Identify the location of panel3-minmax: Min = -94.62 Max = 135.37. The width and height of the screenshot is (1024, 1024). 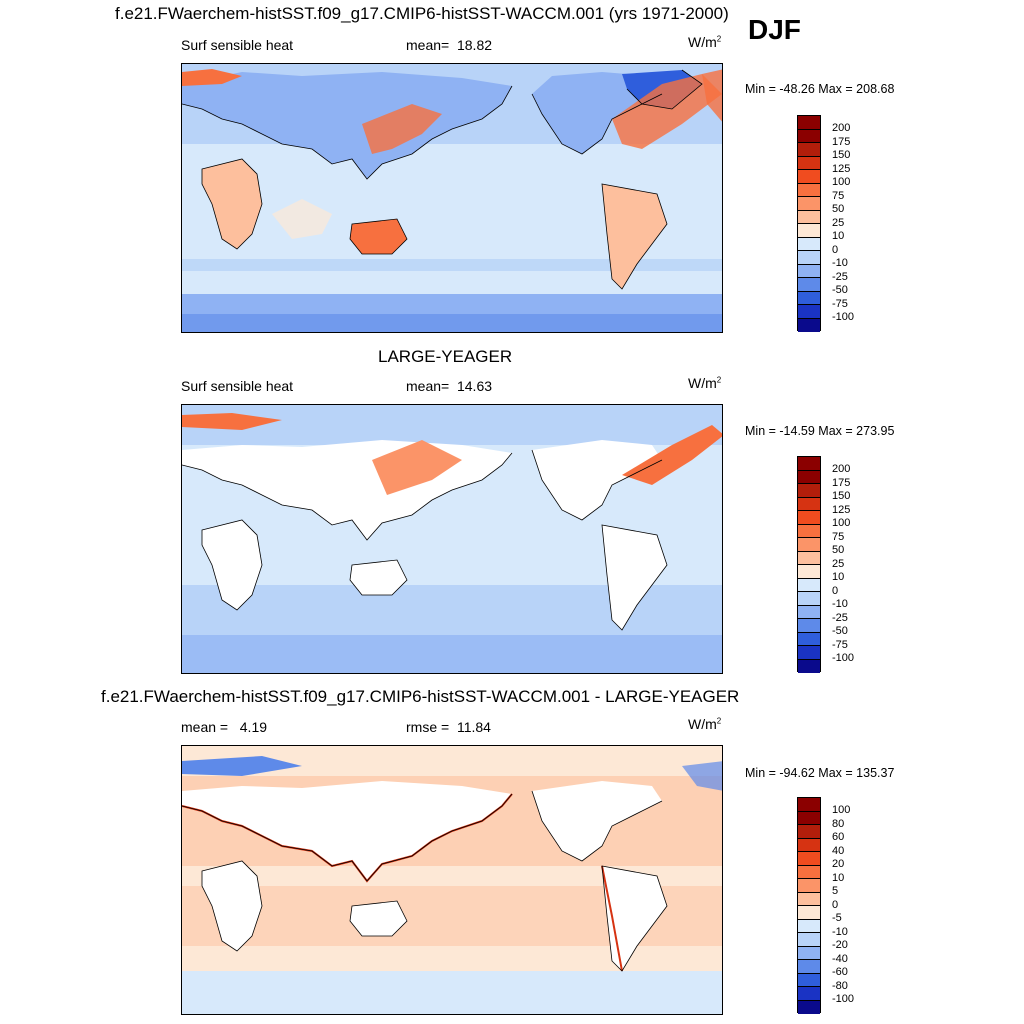
(820, 773).